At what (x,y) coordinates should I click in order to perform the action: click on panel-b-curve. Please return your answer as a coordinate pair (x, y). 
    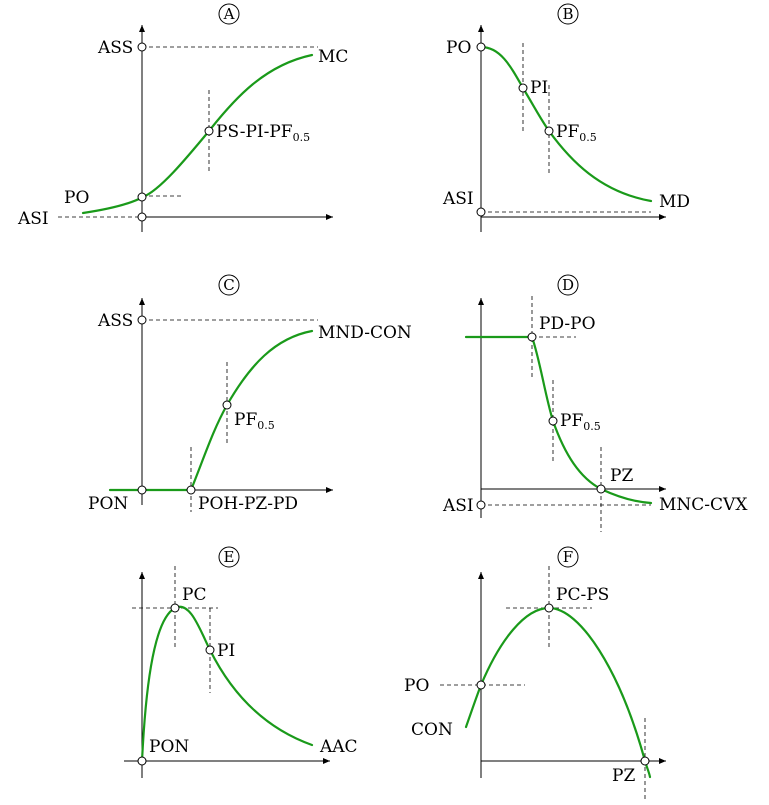
    Looking at the image, I should click on (566, 124).